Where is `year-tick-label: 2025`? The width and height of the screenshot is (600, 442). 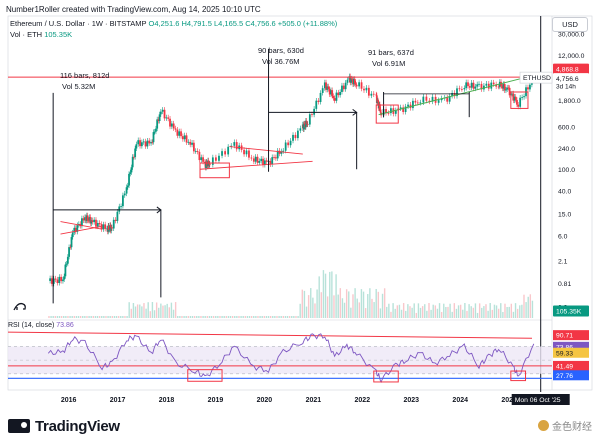 year-tick-label: 2025 is located at coordinates (509, 400).